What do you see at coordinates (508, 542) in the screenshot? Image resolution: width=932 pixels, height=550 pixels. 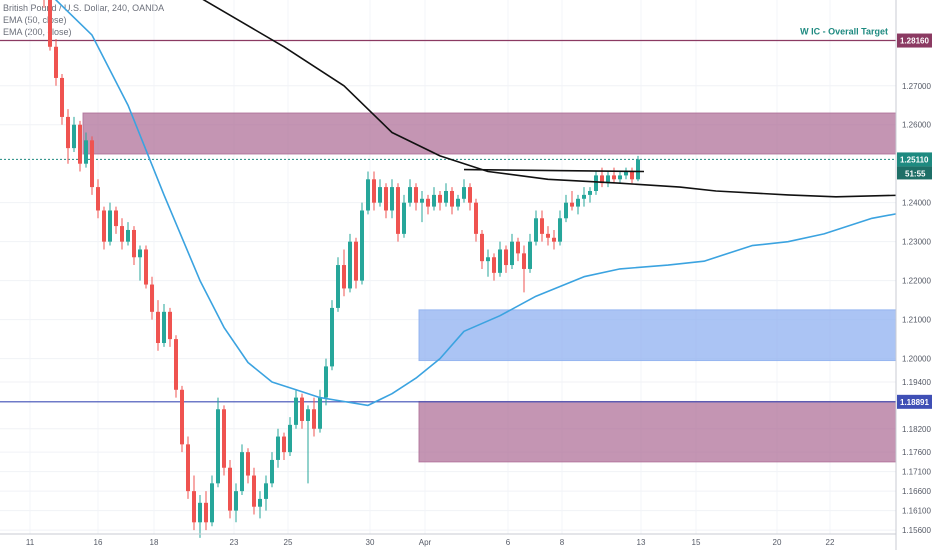 I see `x-tick-label: 6` at bounding box center [508, 542].